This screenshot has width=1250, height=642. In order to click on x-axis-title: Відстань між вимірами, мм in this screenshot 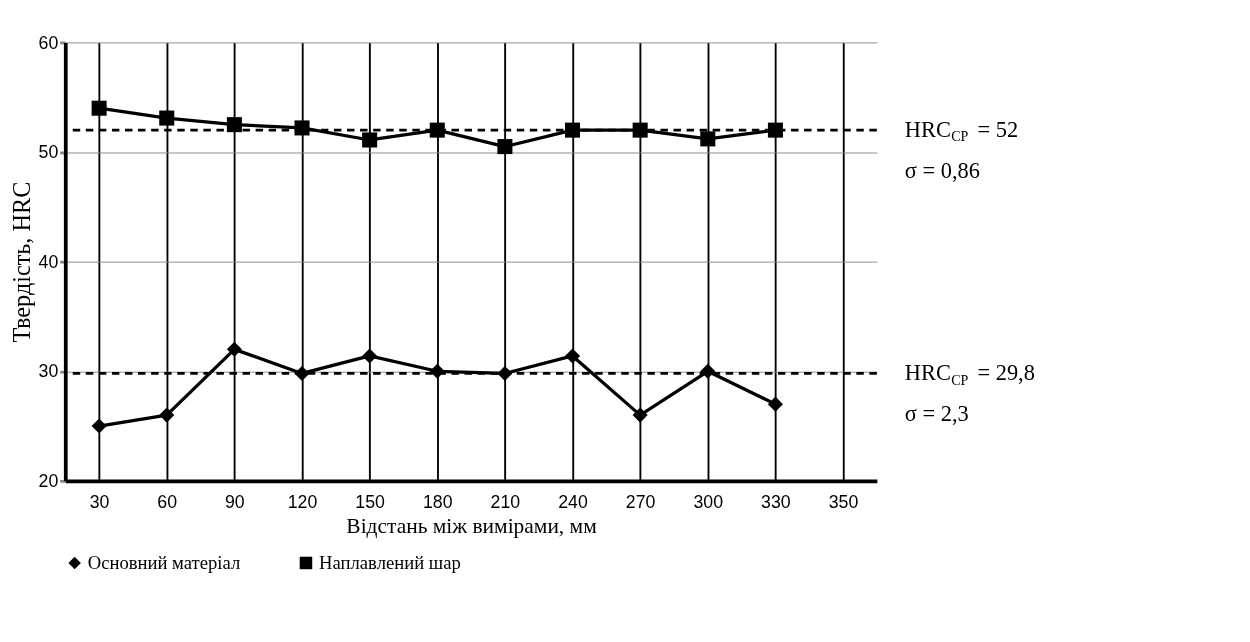, I will do `click(472, 525)`.